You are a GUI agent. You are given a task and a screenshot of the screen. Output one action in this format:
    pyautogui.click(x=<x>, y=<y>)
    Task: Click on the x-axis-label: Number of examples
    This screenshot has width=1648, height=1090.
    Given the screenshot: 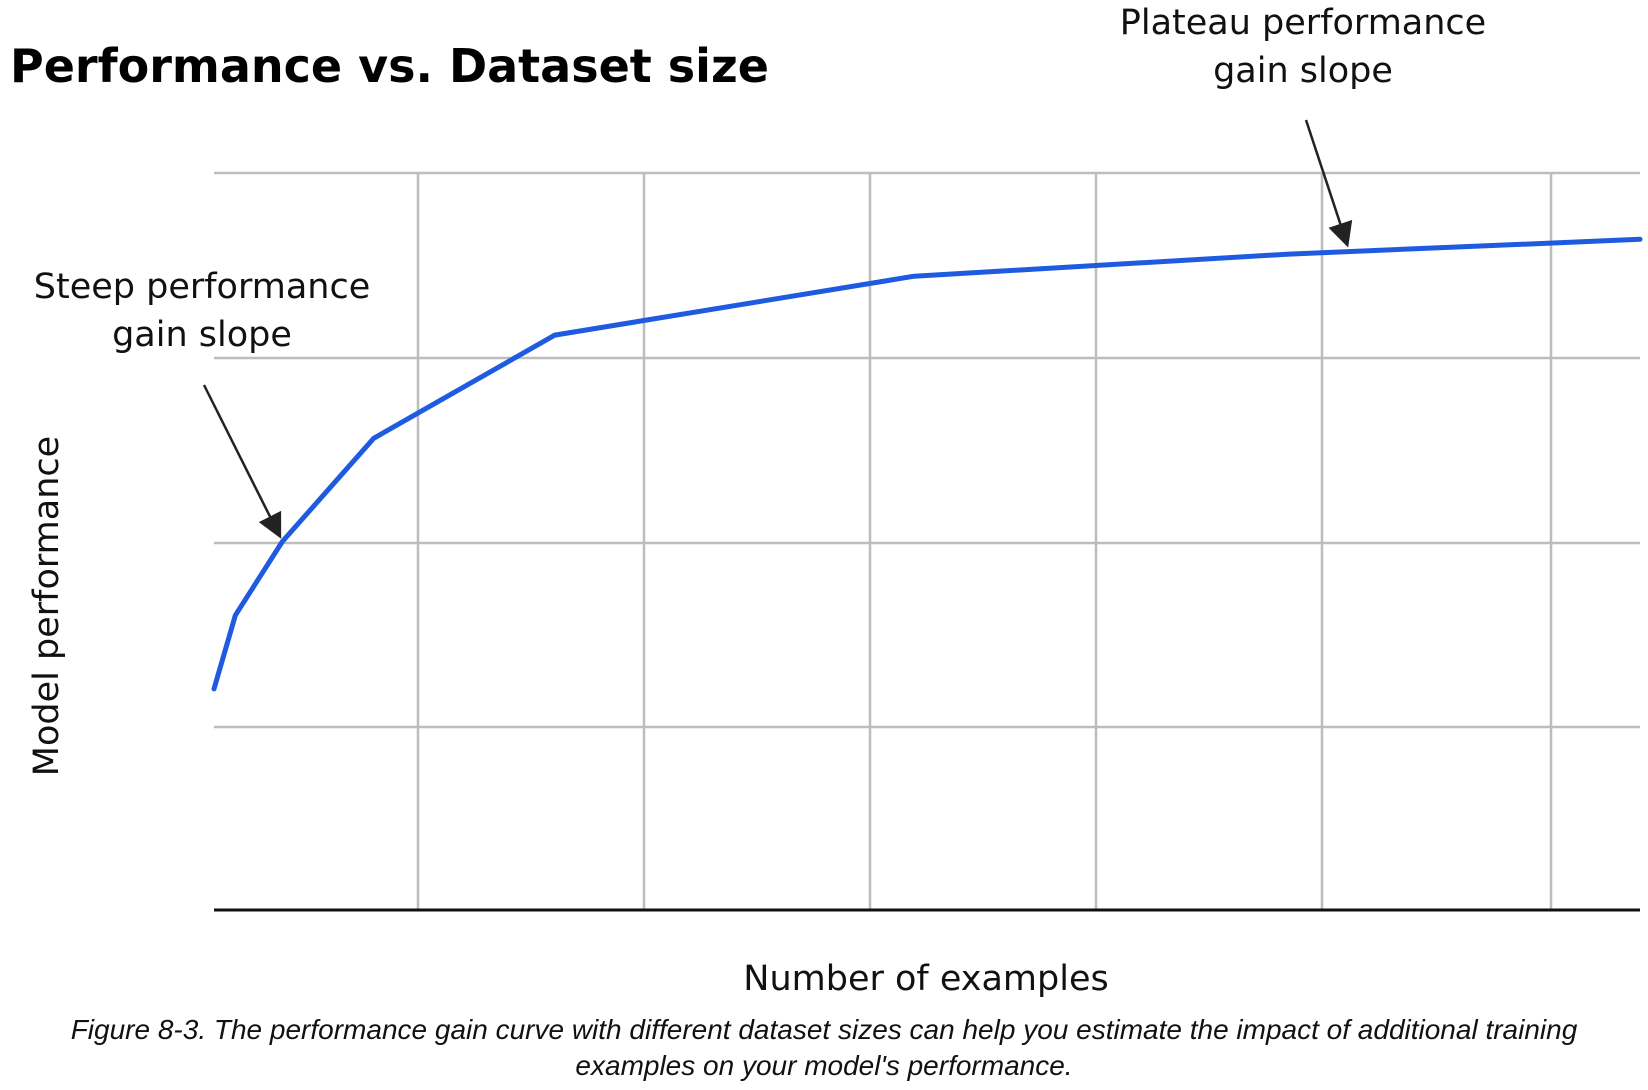 What is the action you would take?
    pyautogui.click(x=925, y=979)
    